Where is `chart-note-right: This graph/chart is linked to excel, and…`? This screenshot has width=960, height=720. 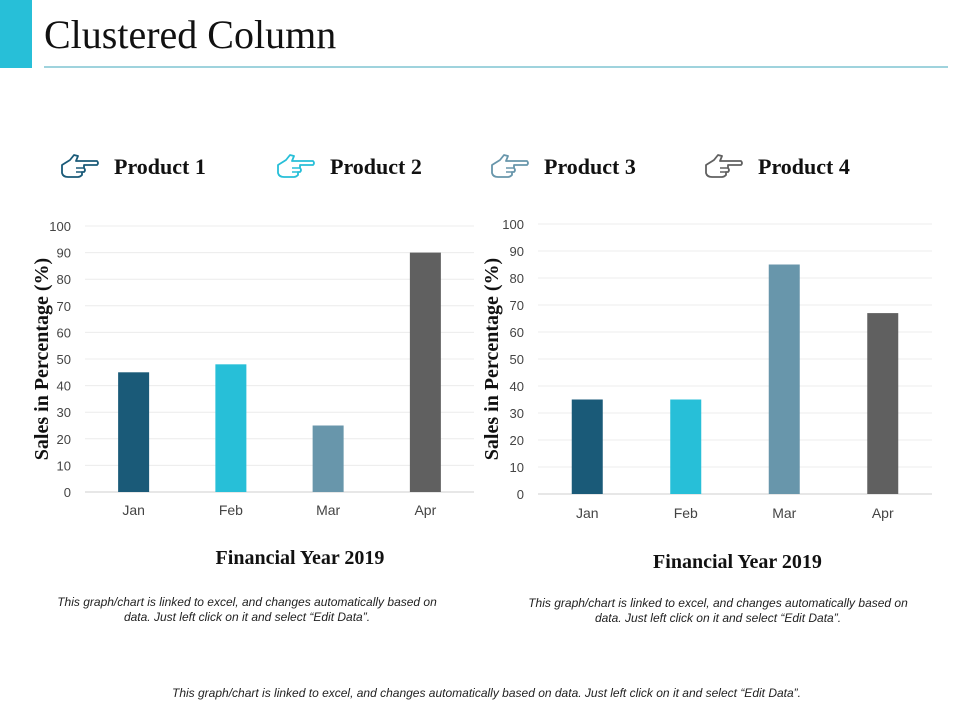 chart-note-right: This graph/chart is linked to excel, and… is located at coordinates (718, 610).